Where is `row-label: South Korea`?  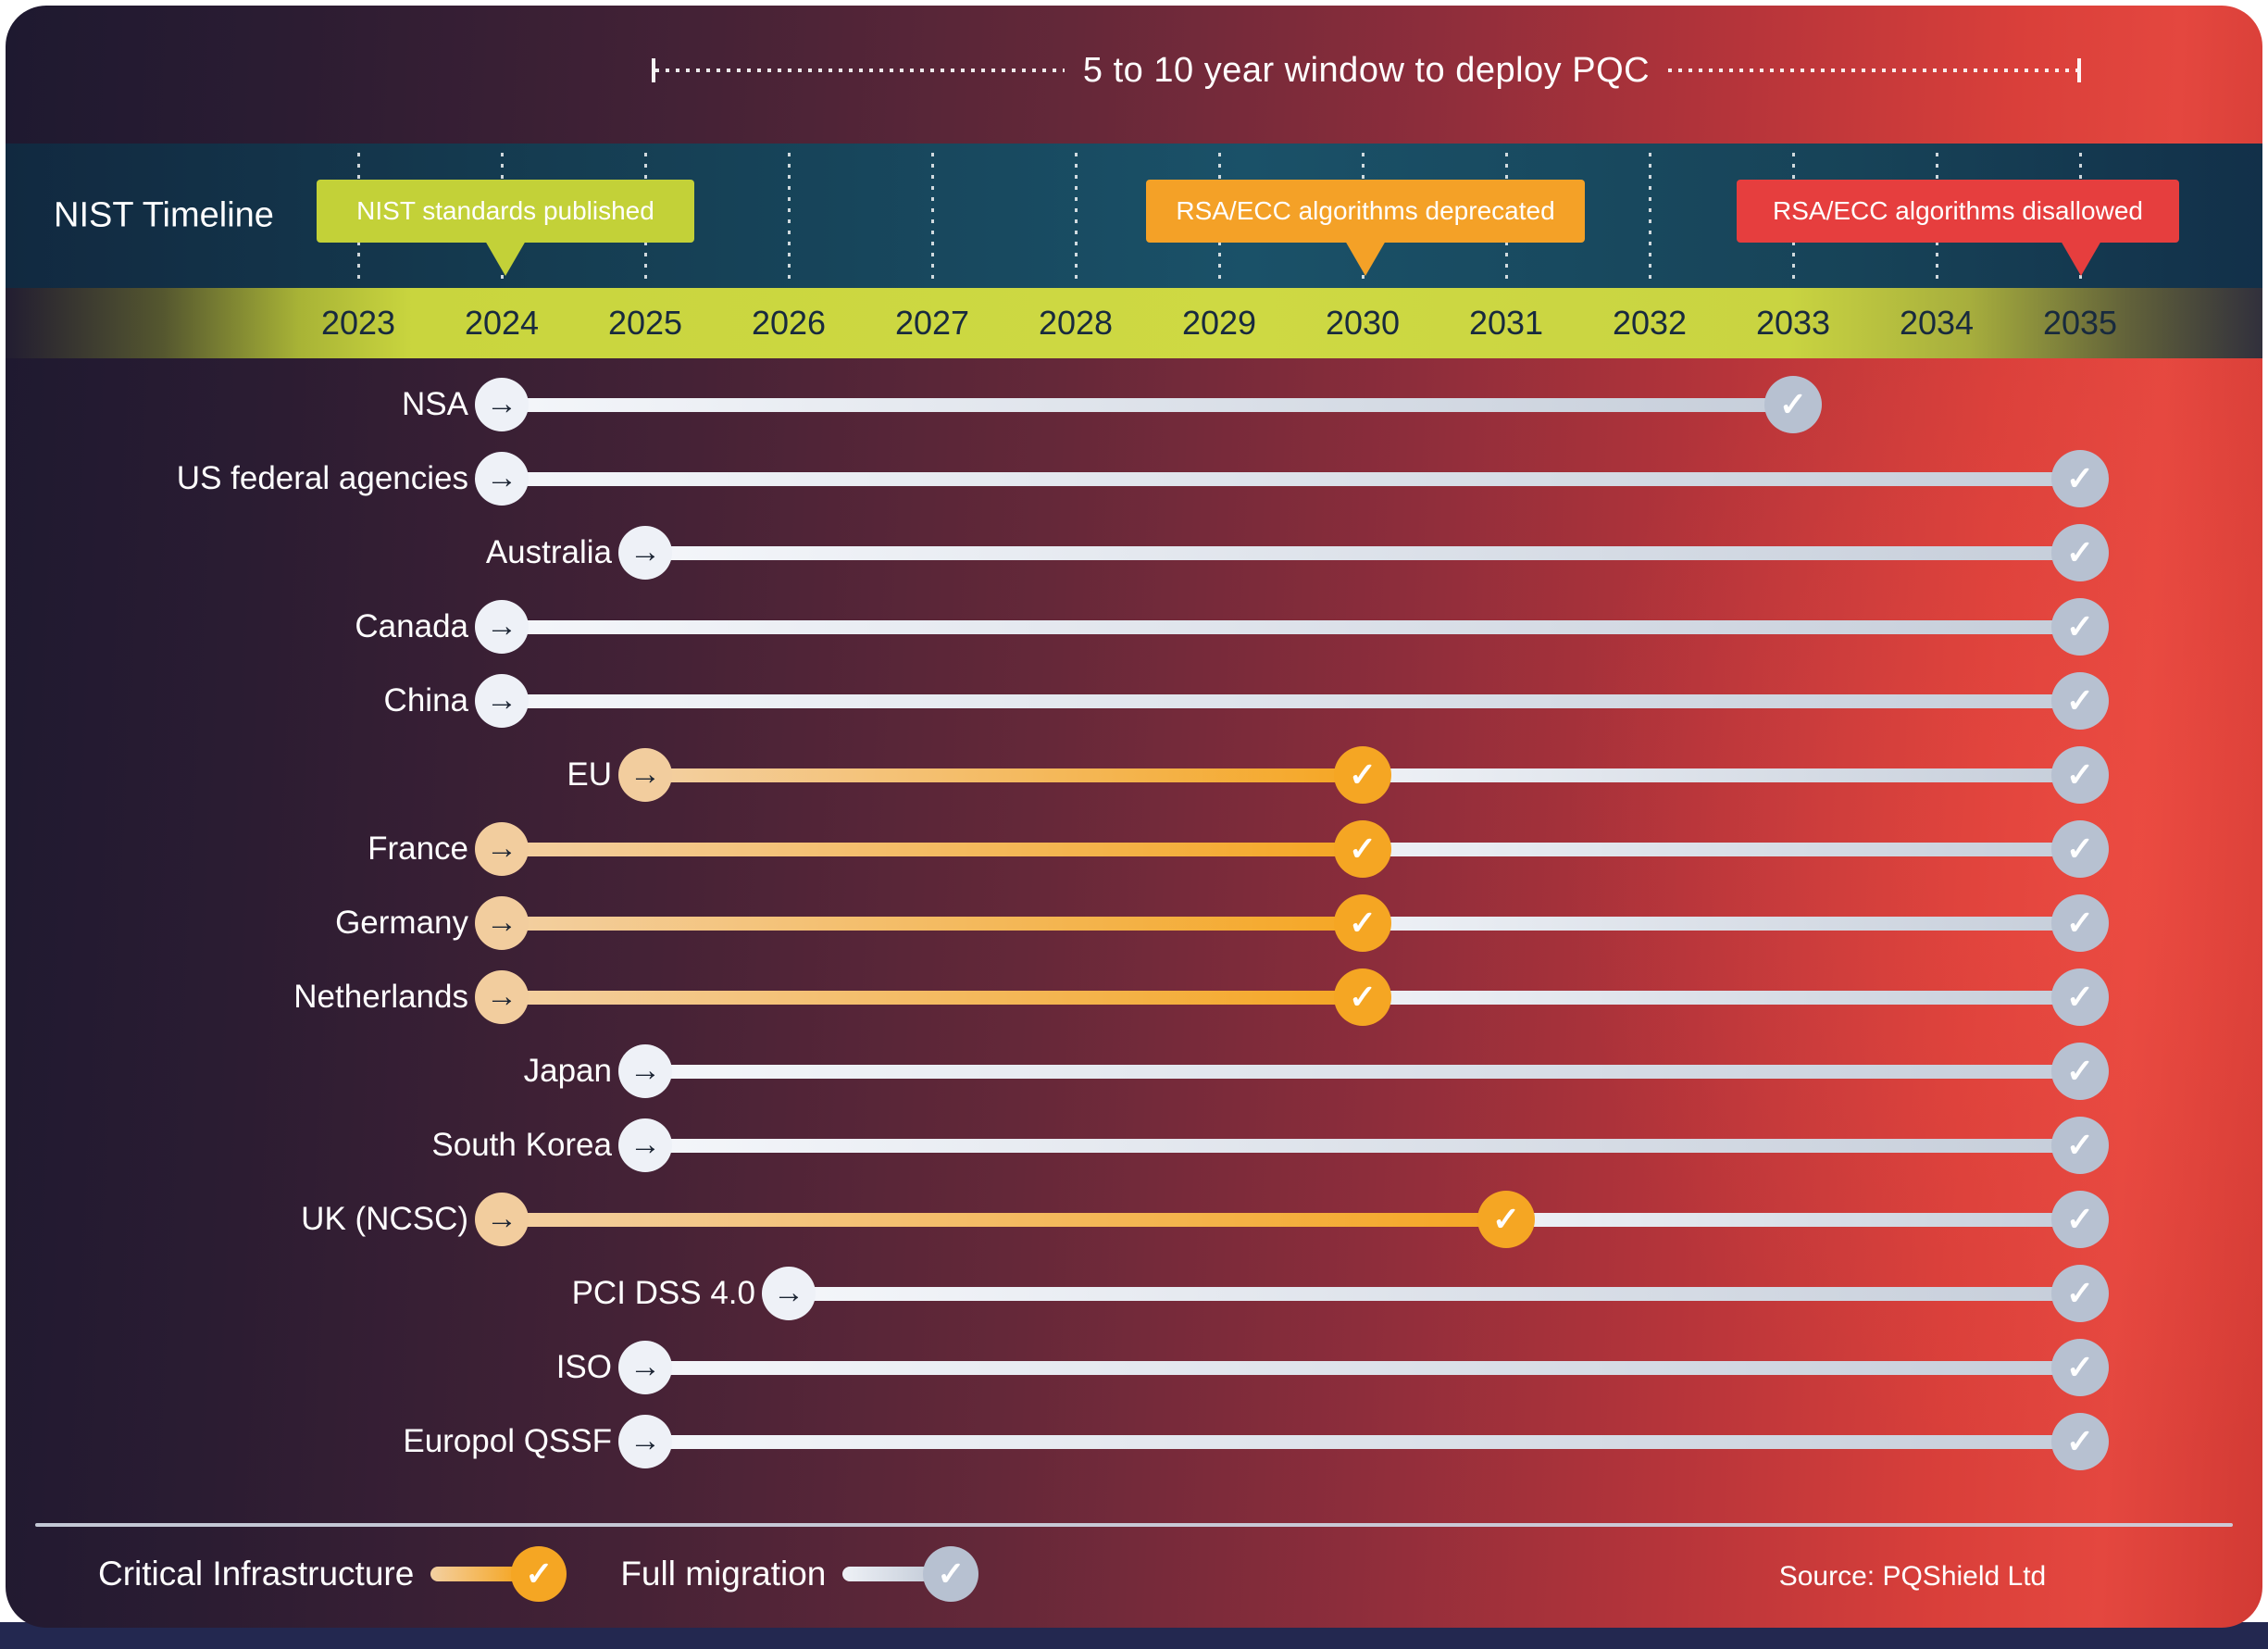 row-label: South Korea is located at coordinates (521, 1145).